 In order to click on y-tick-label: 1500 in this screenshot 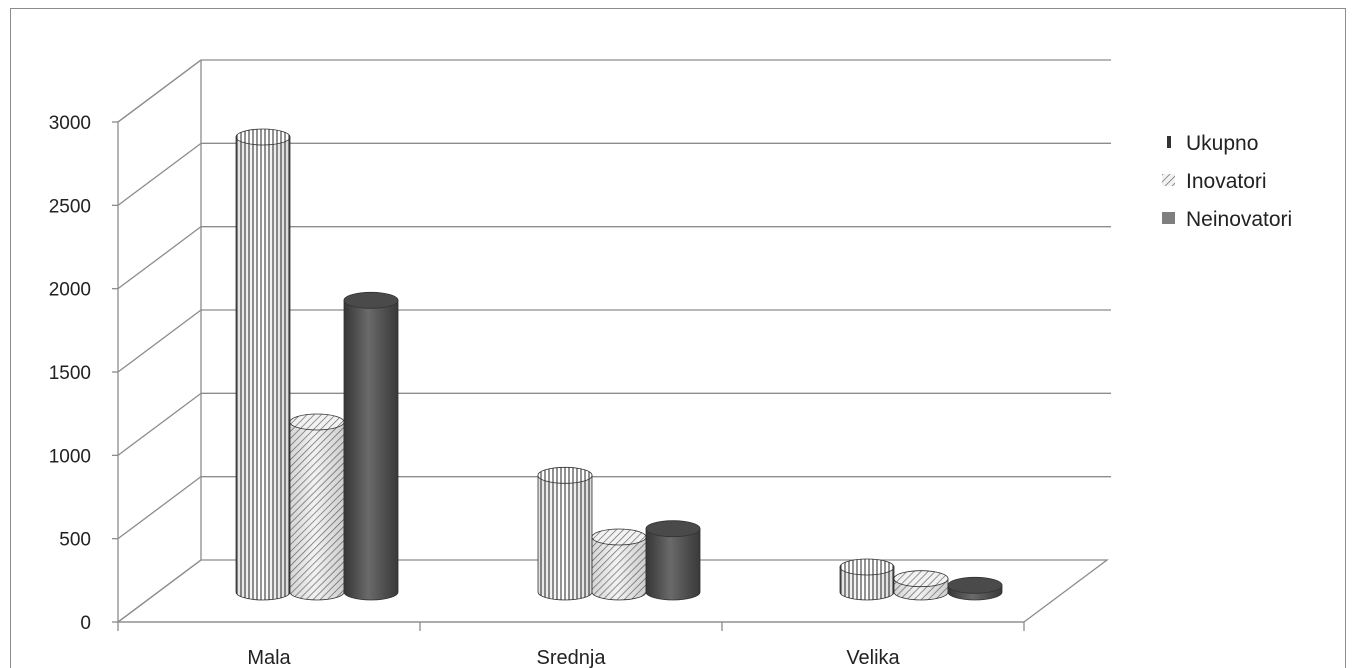, I will do `click(70, 373)`.